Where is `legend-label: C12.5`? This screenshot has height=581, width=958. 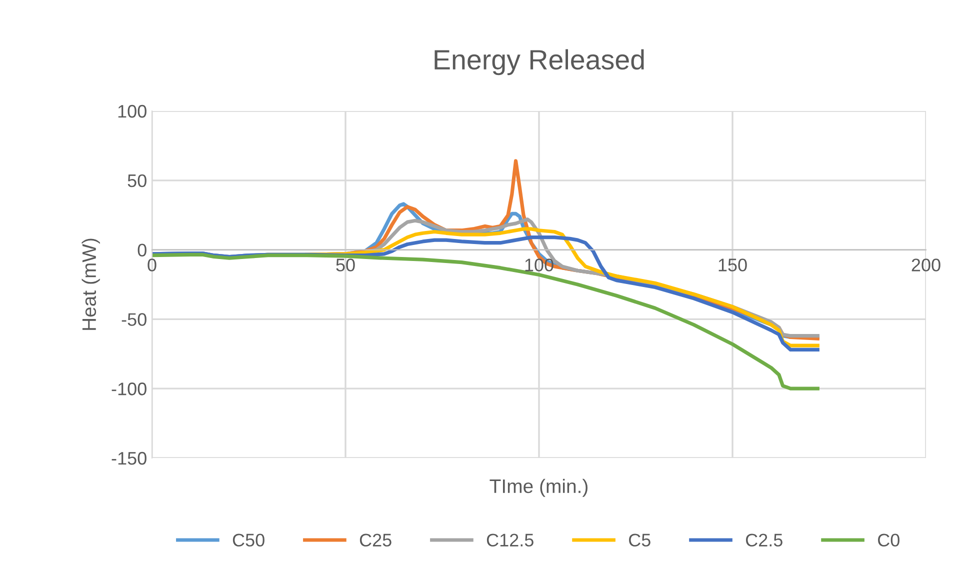 legend-label: C12.5 is located at coordinates (510, 540).